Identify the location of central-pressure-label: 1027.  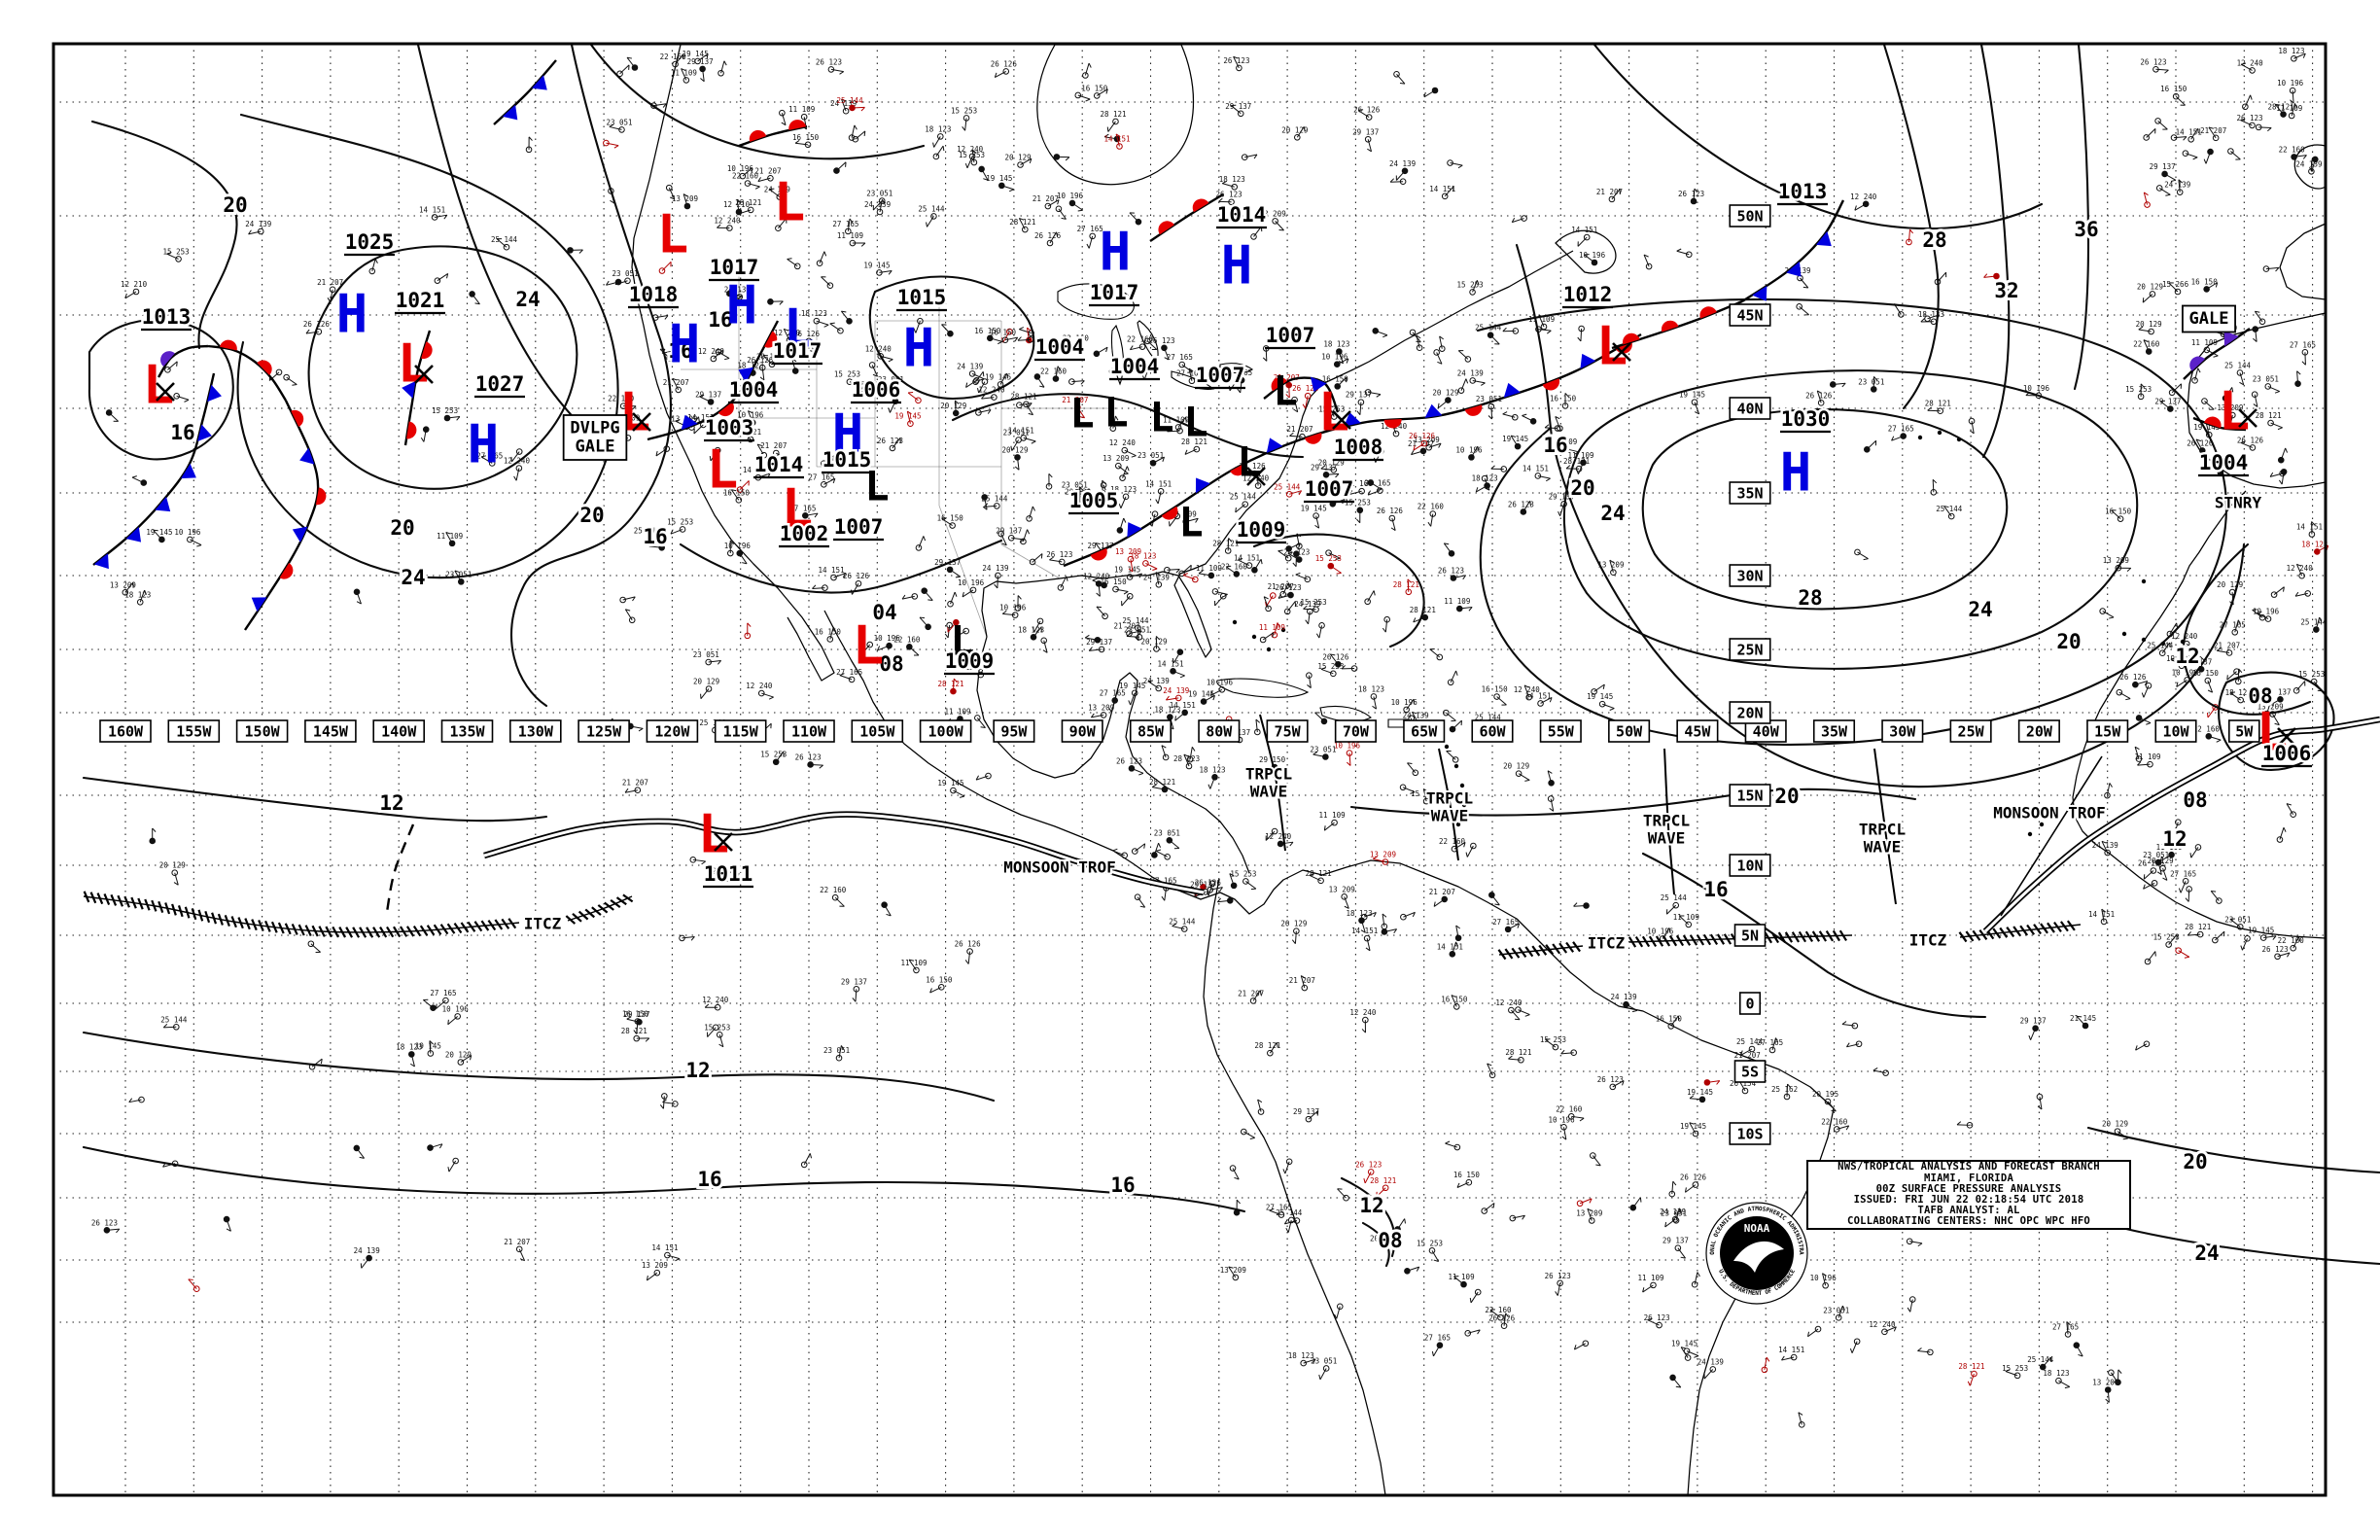
(500, 384).